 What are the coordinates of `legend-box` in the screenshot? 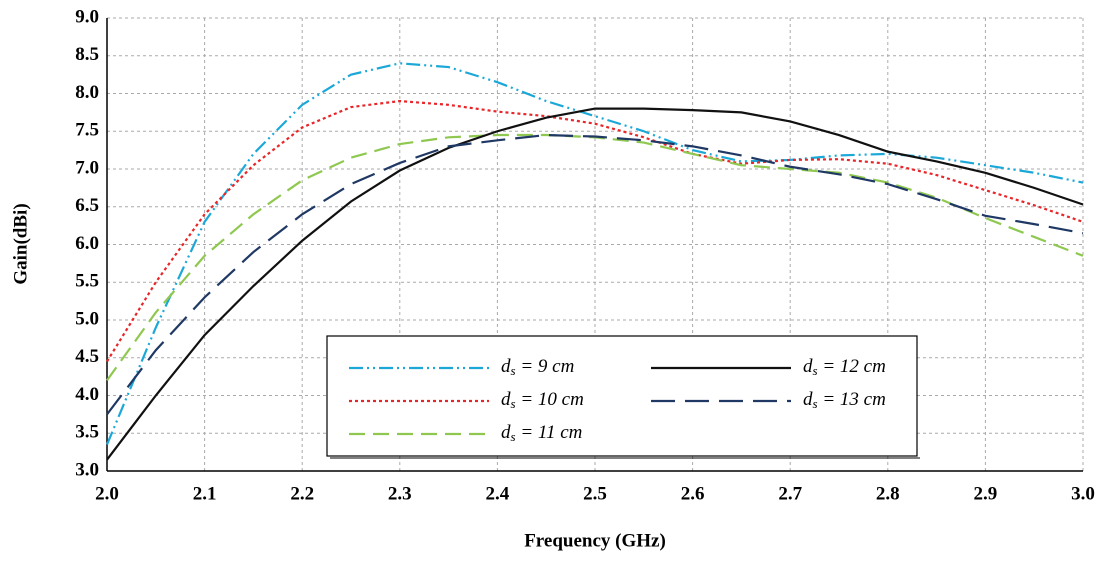 It's located at (622, 396).